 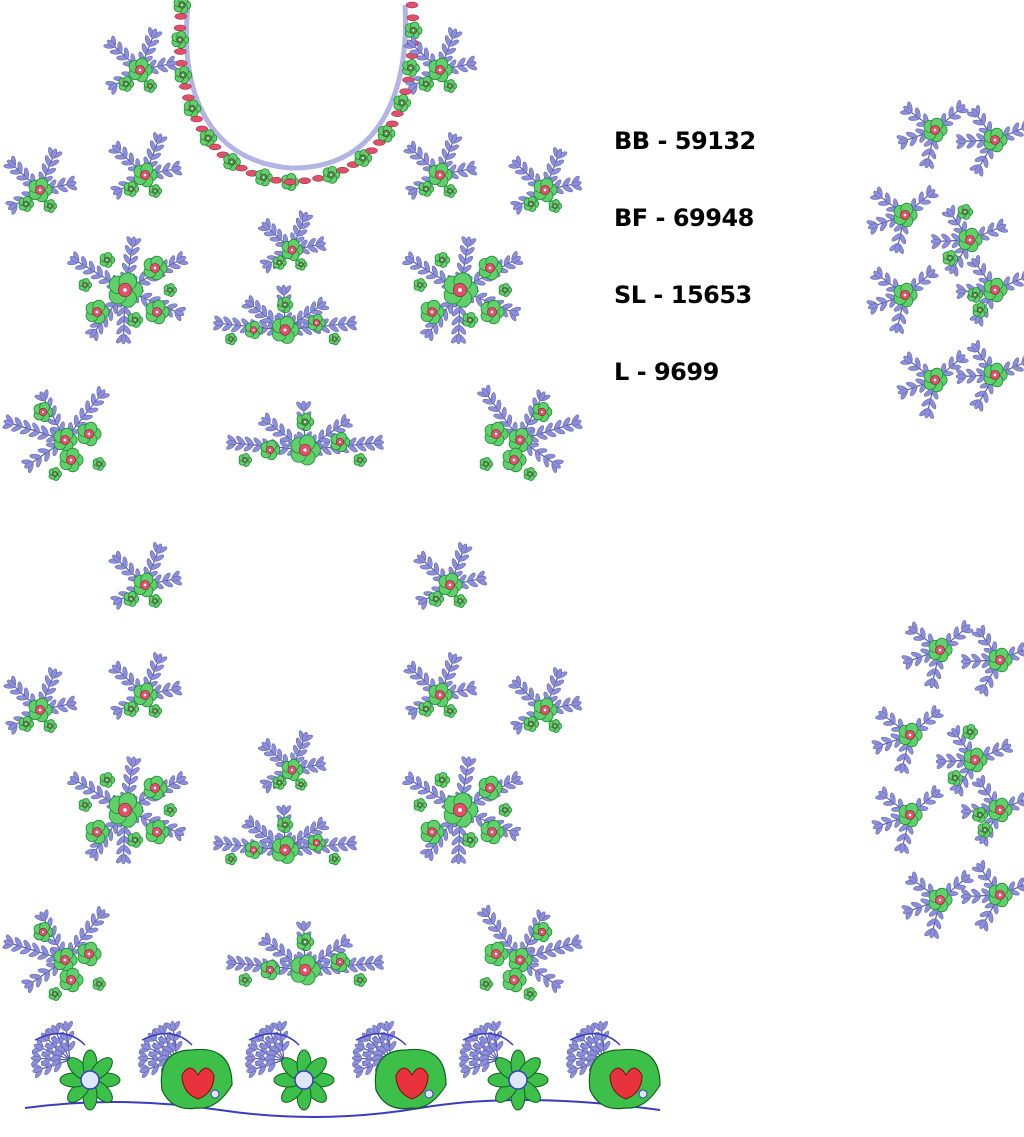 What do you see at coordinates (145, 686) in the screenshot?
I see `front-motif-shoulder-mid-left` at bounding box center [145, 686].